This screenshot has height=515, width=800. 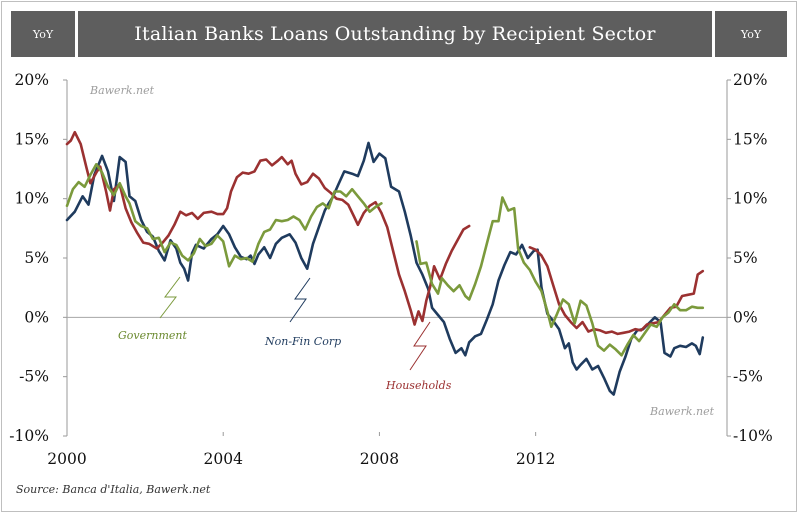 What do you see at coordinates (36, 317) in the screenshot?
I see `y-tick-label-left: 0%` at bounding box center [36, 317].